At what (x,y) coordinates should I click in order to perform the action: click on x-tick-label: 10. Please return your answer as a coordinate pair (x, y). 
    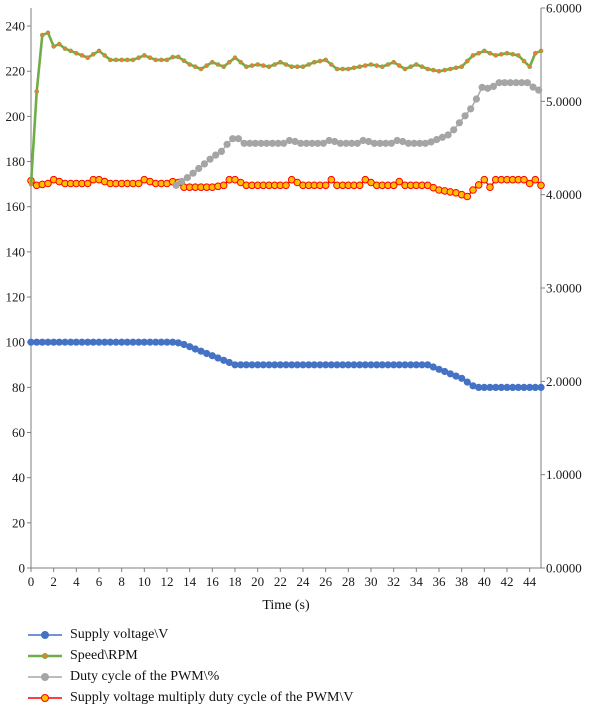
    Looking at the image, I should click on (144, 581).